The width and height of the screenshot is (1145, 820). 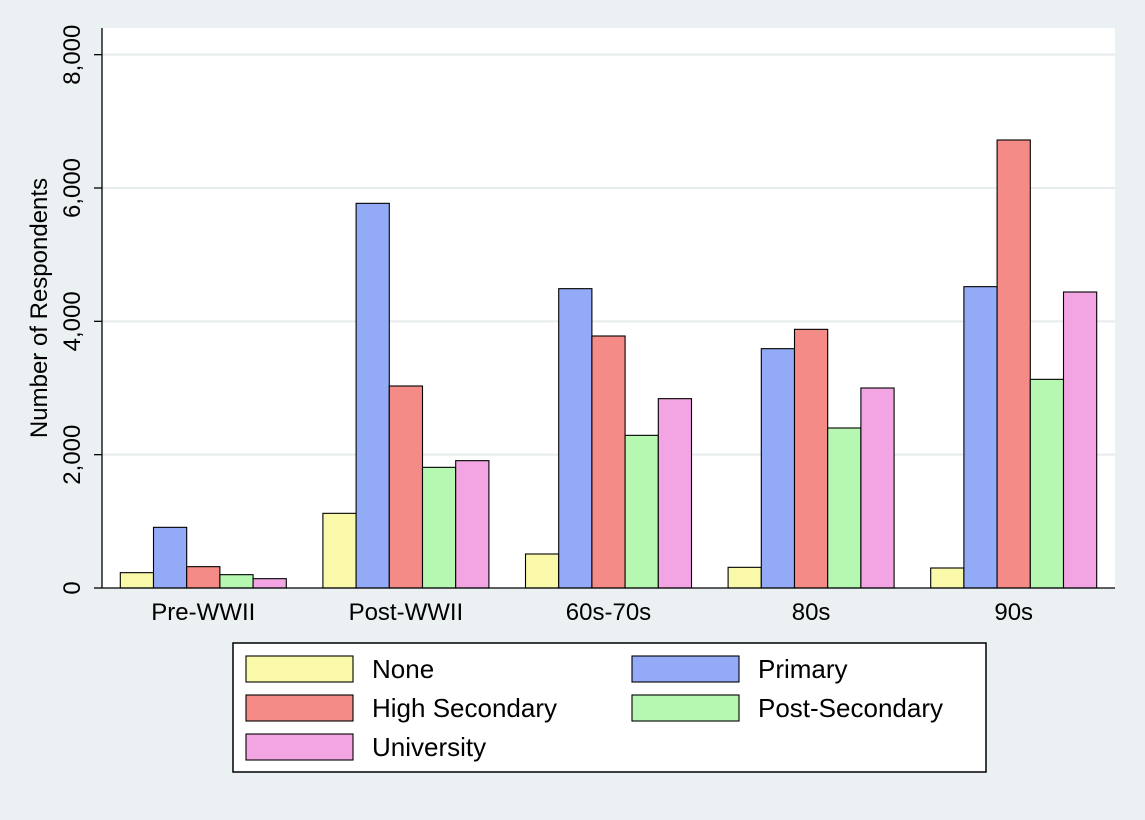 I want to click on legend-label: High Secondary, so click(x=464, y=708).